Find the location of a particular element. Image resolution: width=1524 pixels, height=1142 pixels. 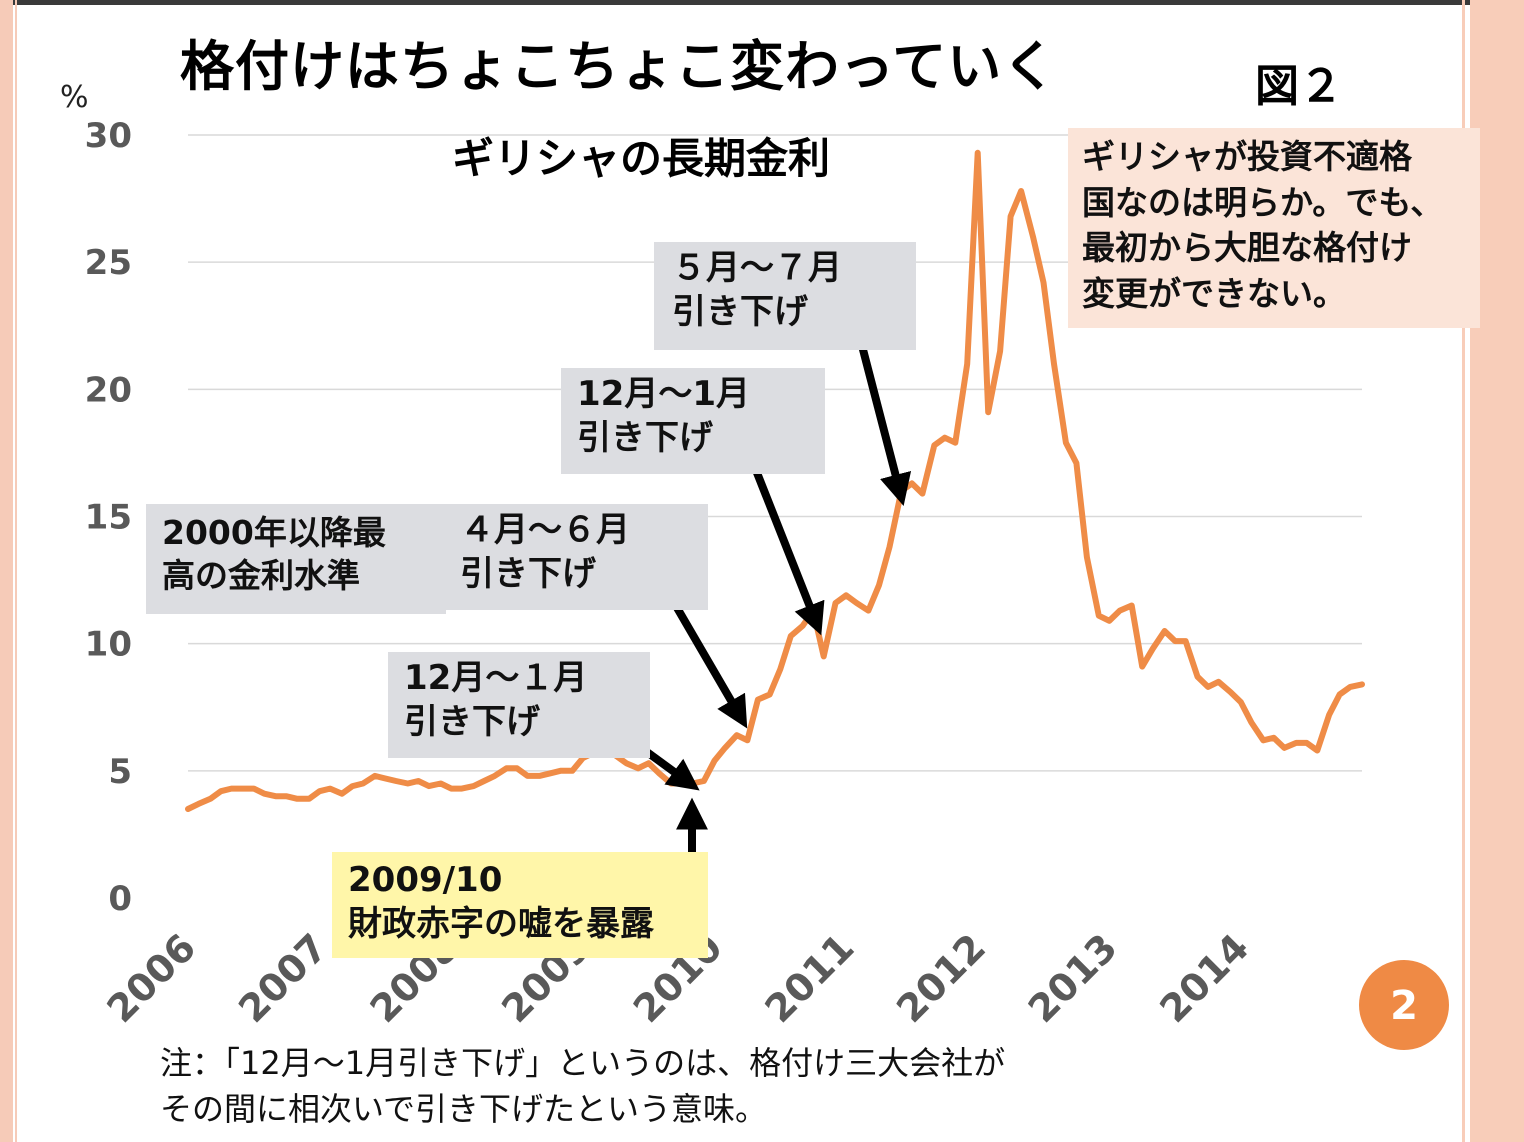

annotation-dec-jan-2010-line-1: 12月～1月 is located at coordinates (663, 394).